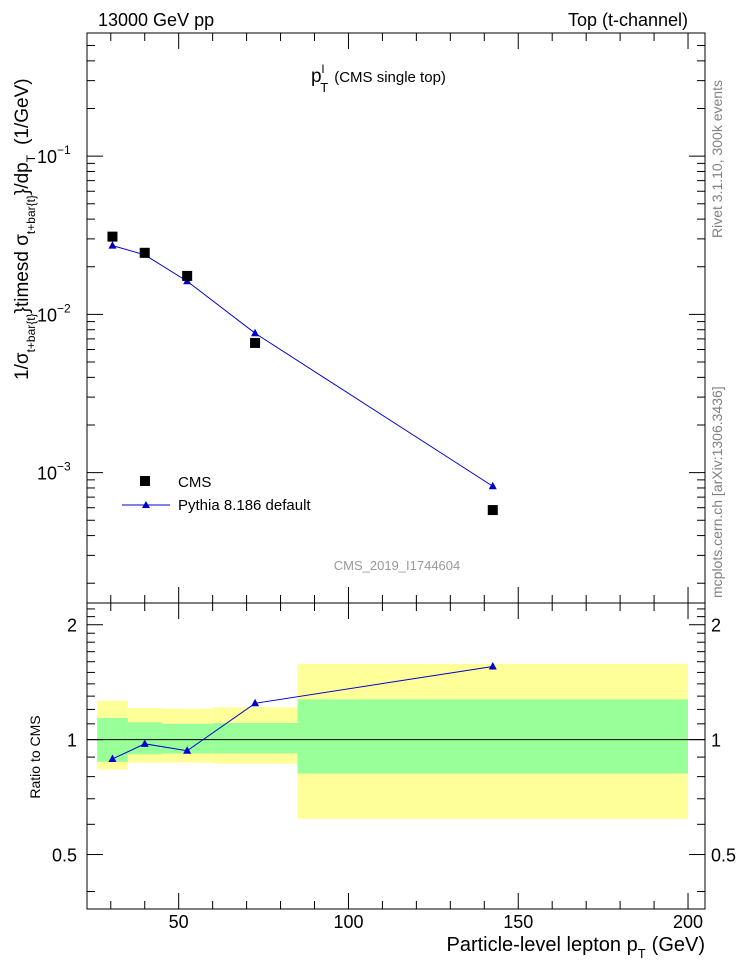 This screenshot has width=746, height=972. I want to click on ratio-y-axis-label: Ratio to CMS, so click(35, 756).